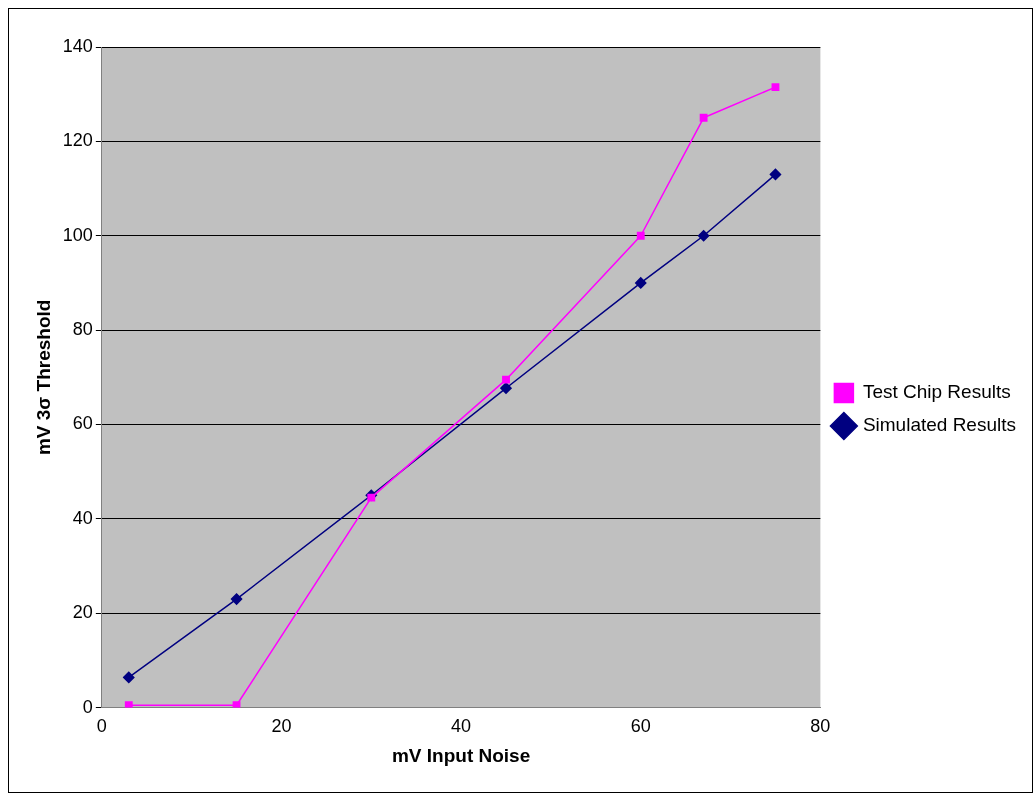  What do you see at coordinates (820, 726) in the screenshot?
I see `x-tick-label: 80` at bounding box center [820, 726].